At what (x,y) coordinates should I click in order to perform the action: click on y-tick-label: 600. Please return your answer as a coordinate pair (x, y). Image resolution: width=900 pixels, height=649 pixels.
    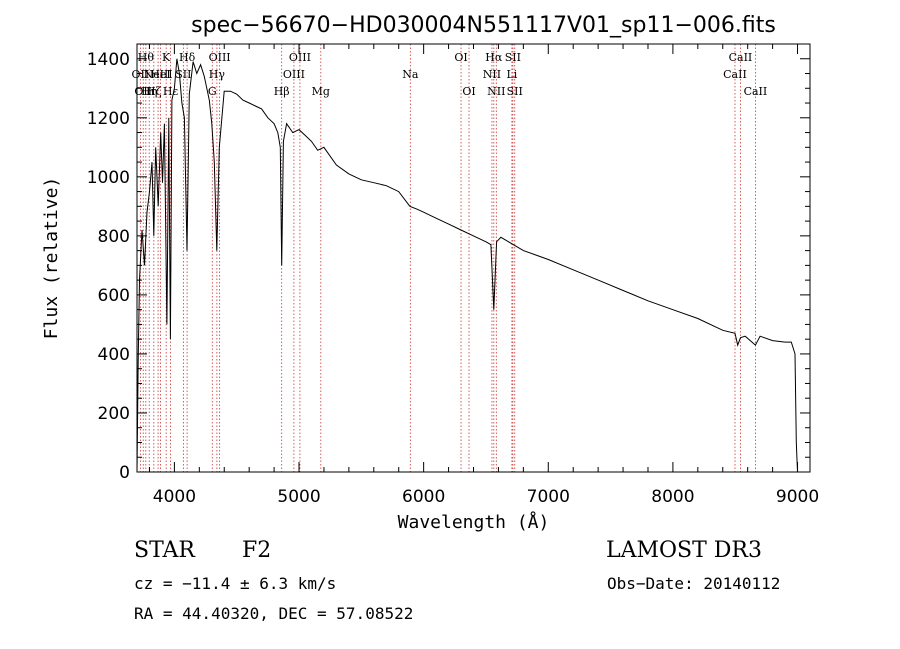
    Looking at the image, I should click on (114, 296).